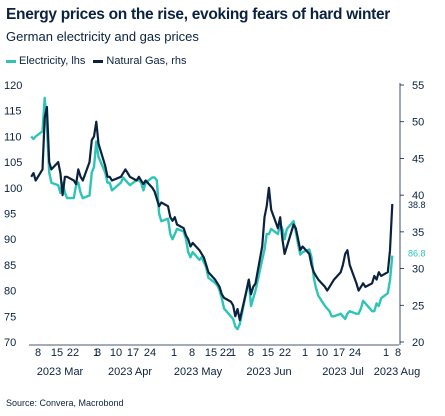 Image resolution: width=445 pixels, height=416 pixels. What do you see at coordinates (417, 254) in the screenshot?
I see `end-label-electricity: 86.8` at bounding box center [417, 254].